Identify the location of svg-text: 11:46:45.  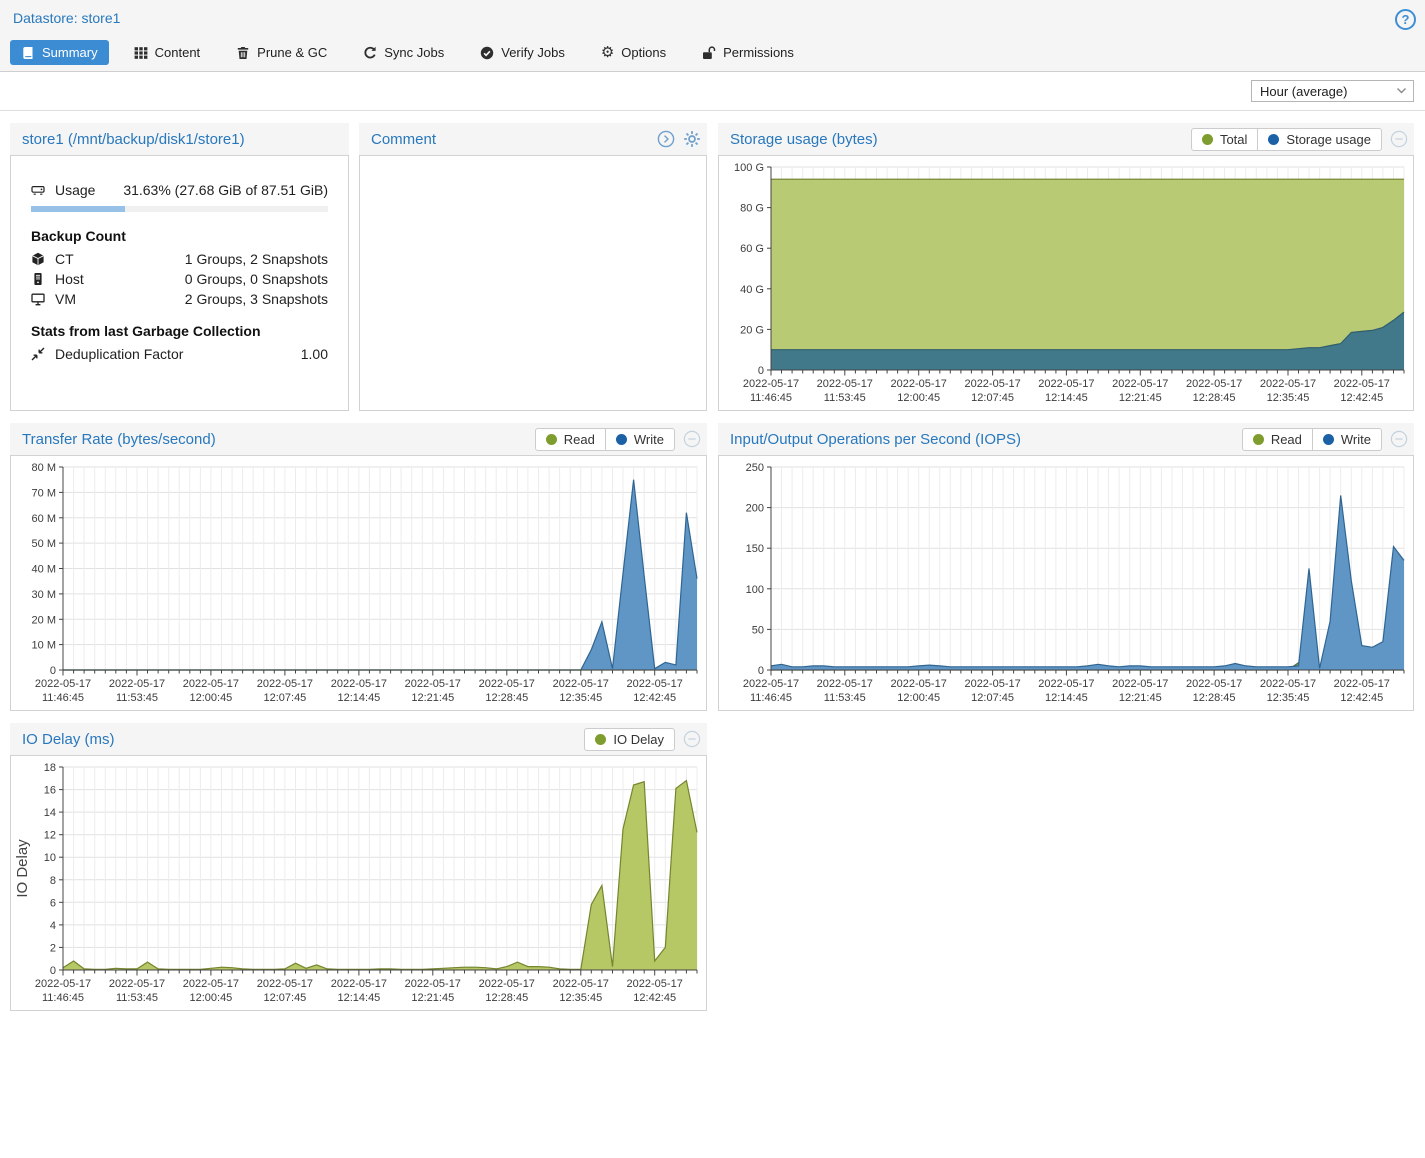
(771, 398).